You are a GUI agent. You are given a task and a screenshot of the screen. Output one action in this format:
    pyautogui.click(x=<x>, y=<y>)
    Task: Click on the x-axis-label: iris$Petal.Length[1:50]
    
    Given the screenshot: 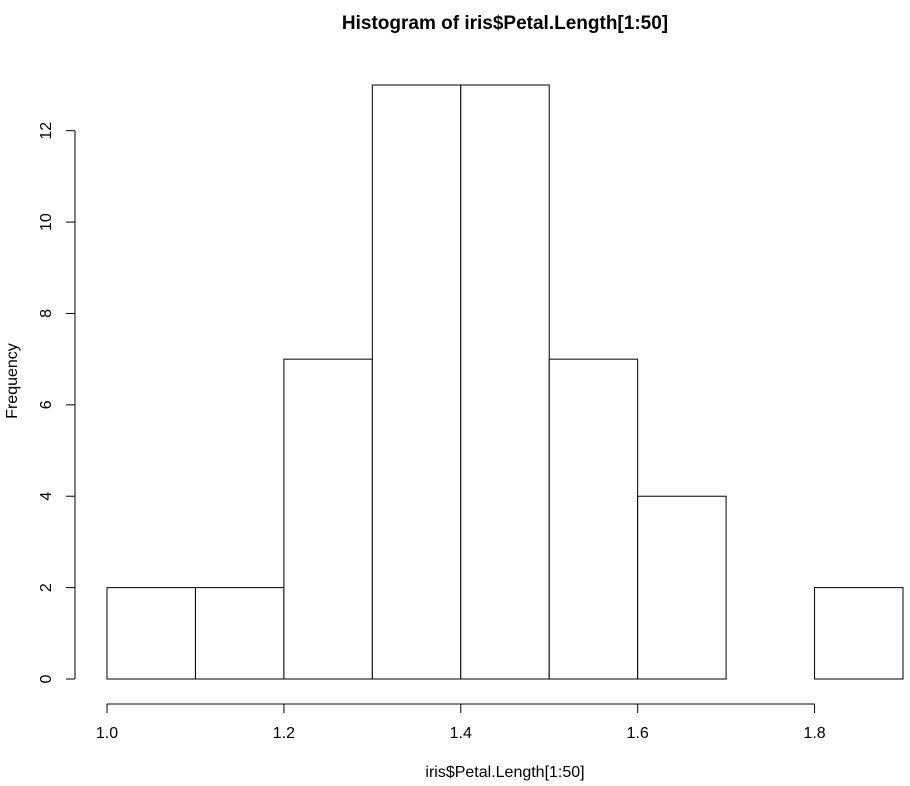 What is the action you would take?
    pyautogui.click(x=504, y=772)
    